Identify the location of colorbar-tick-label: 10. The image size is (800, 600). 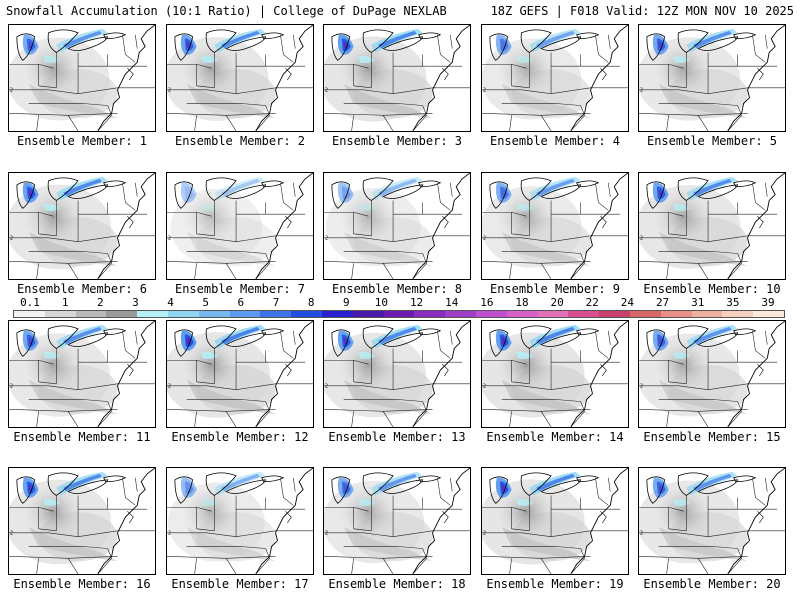
(381, 302).